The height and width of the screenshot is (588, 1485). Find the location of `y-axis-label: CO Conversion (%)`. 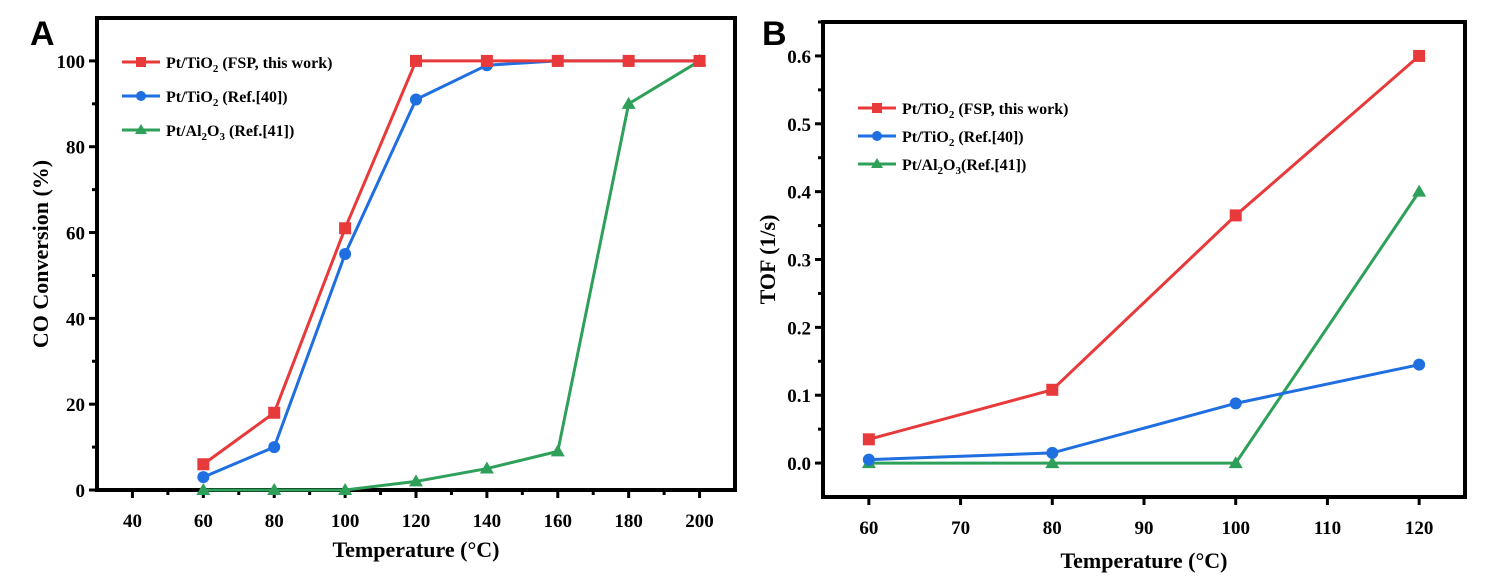

y-axis-label: CO Conversion (%) is located at coordinates (40, 254).